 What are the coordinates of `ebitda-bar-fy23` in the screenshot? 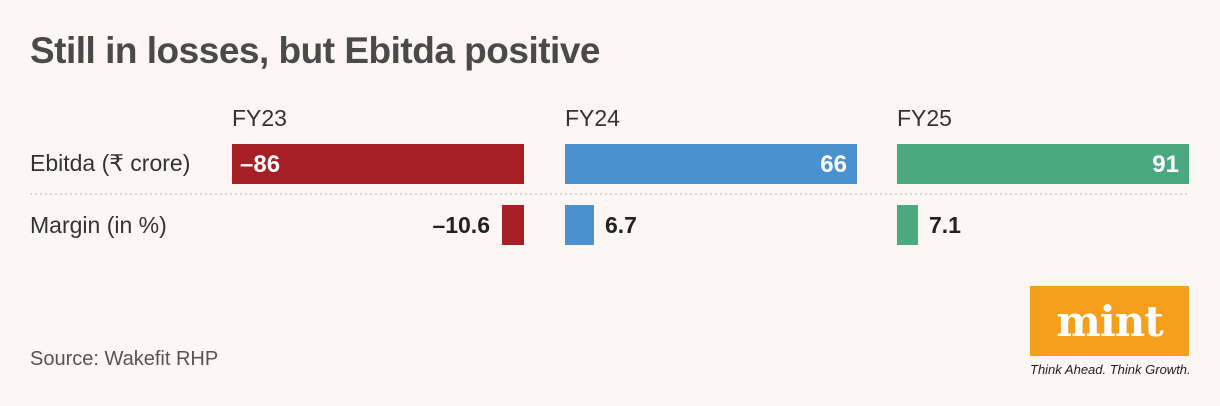 It's located at (378, 164).